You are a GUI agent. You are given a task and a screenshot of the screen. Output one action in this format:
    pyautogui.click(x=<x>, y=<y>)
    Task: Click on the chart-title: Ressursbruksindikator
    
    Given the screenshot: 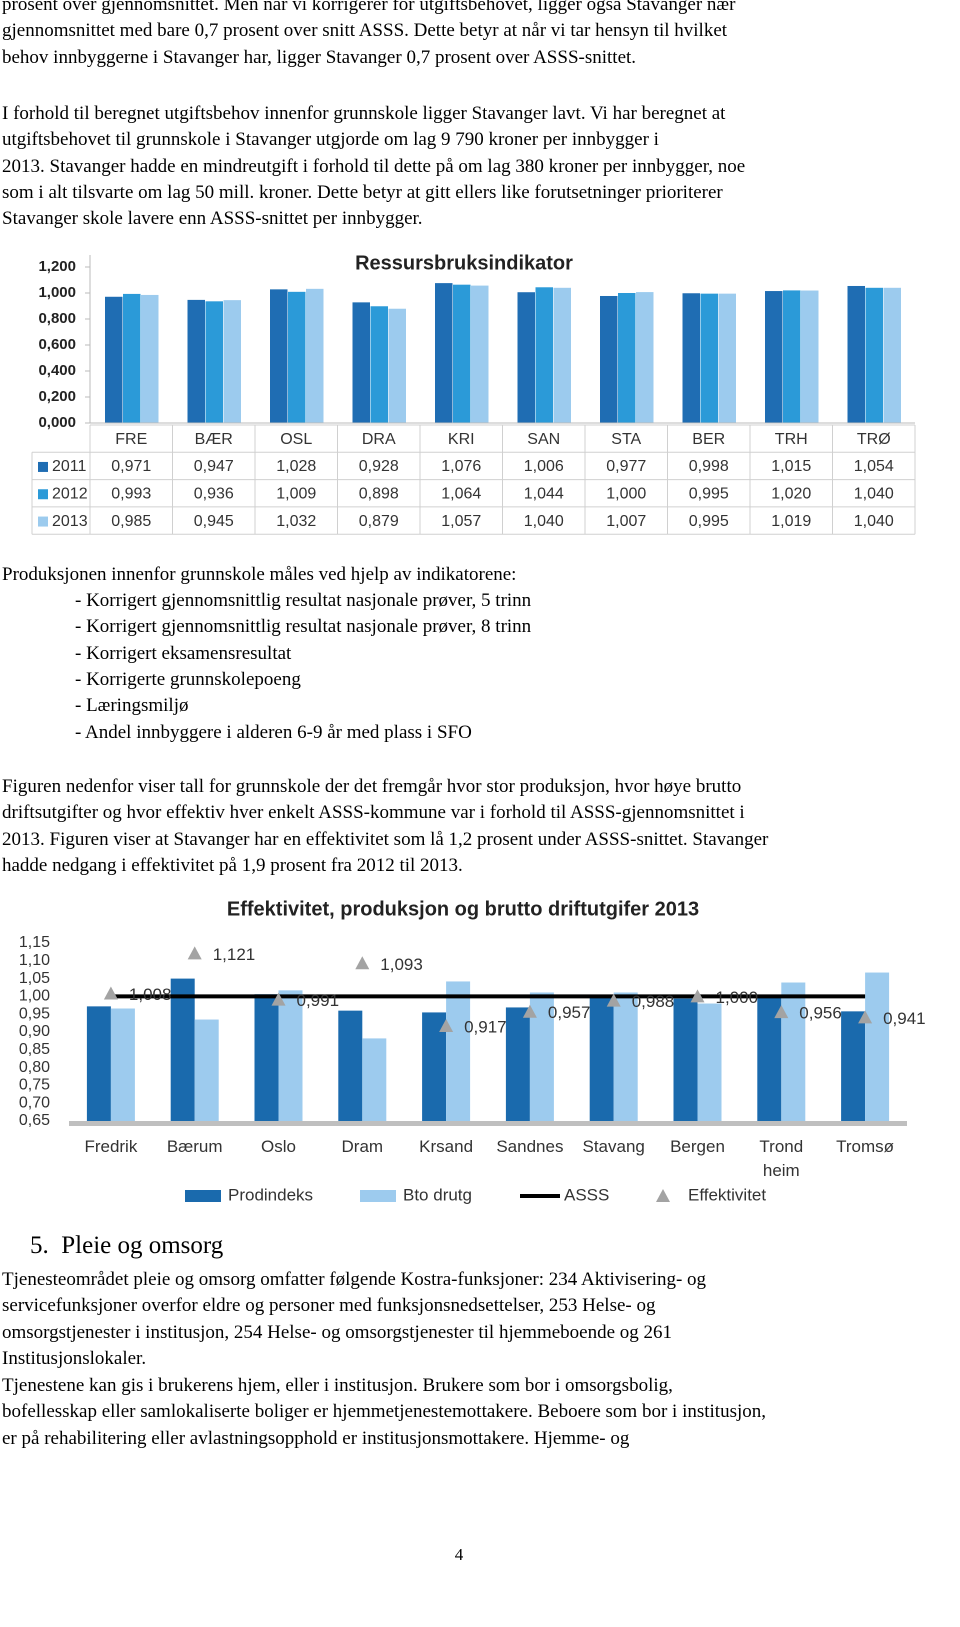 What is the action you would take?
    pyautogui.click(x=464, y=263)
    